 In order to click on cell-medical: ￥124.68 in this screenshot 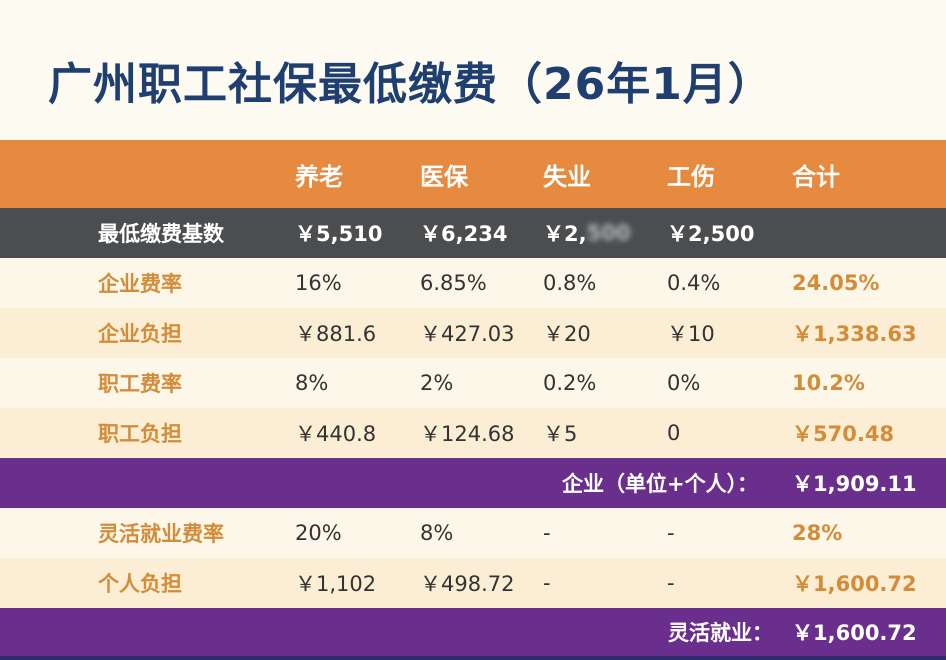, I will do `click(467, 434)`.